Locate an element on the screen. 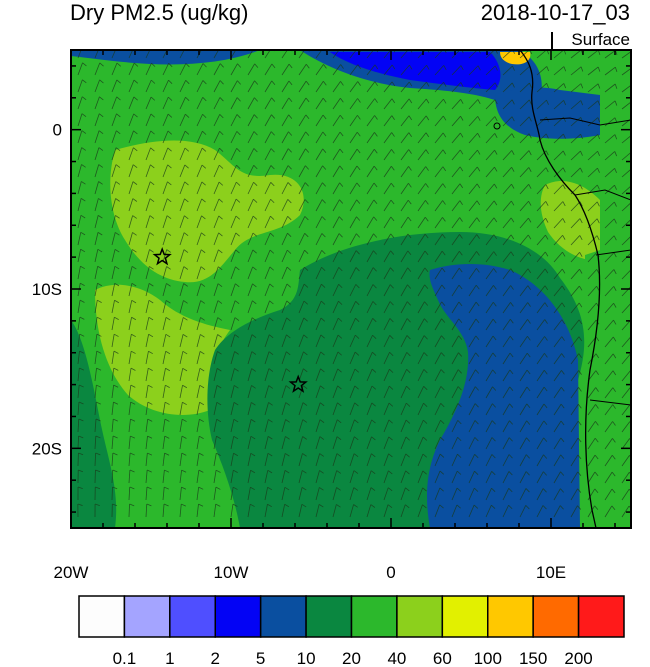 The width and height of the screenshot is (650, 667). field-light-plume-south is located at coordinates (162, 349).